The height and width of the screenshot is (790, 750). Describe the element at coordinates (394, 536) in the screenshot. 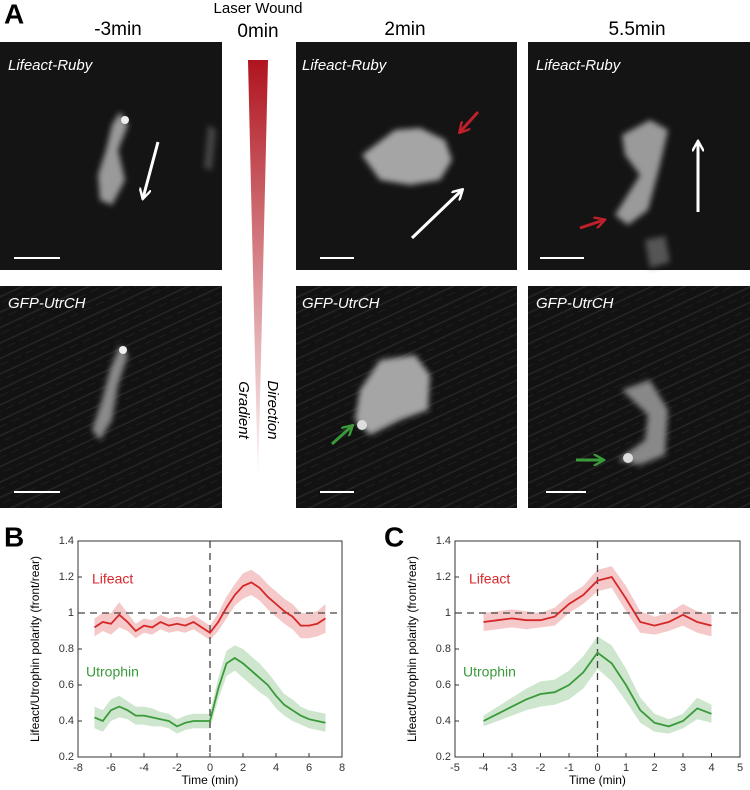

I see `panel-label: C` at that location.